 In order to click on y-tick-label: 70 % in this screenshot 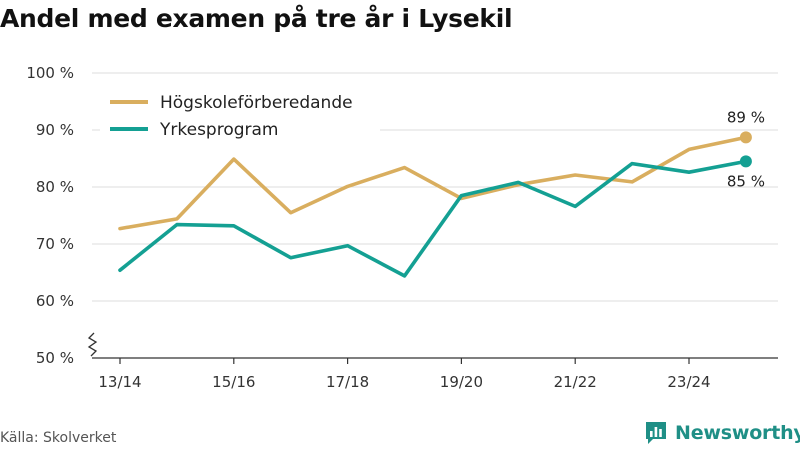, I will do `click(55, 244)`.